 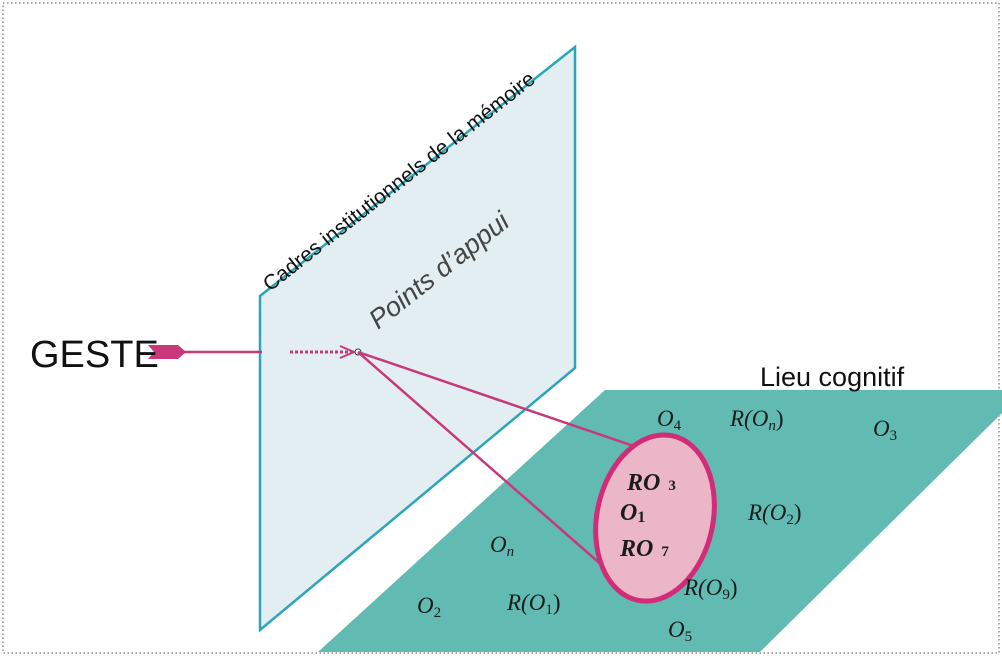 What do you see at coordinates (167, 352) in the screenshot?
I see `geste-arrow-tail-icon` at bounding box center [167, 352].